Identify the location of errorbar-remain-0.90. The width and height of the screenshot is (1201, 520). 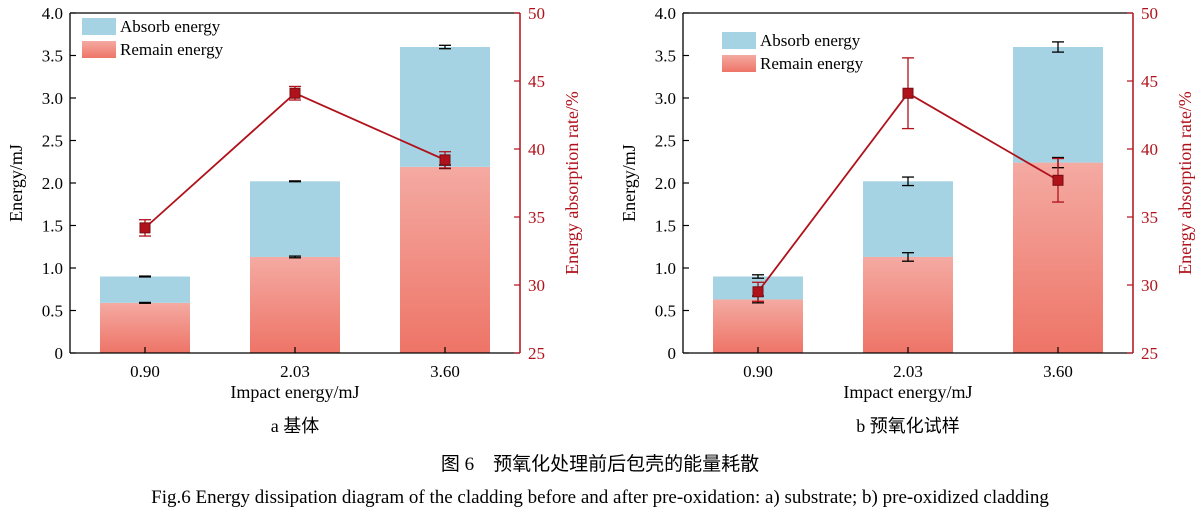
(145, 302).